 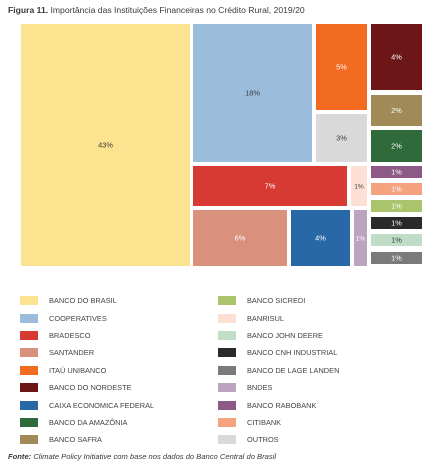 I want to click on legend-item-banco-de-lage-landen: BANCO DE LAGE LANDEN, so click(x=318, y=370).